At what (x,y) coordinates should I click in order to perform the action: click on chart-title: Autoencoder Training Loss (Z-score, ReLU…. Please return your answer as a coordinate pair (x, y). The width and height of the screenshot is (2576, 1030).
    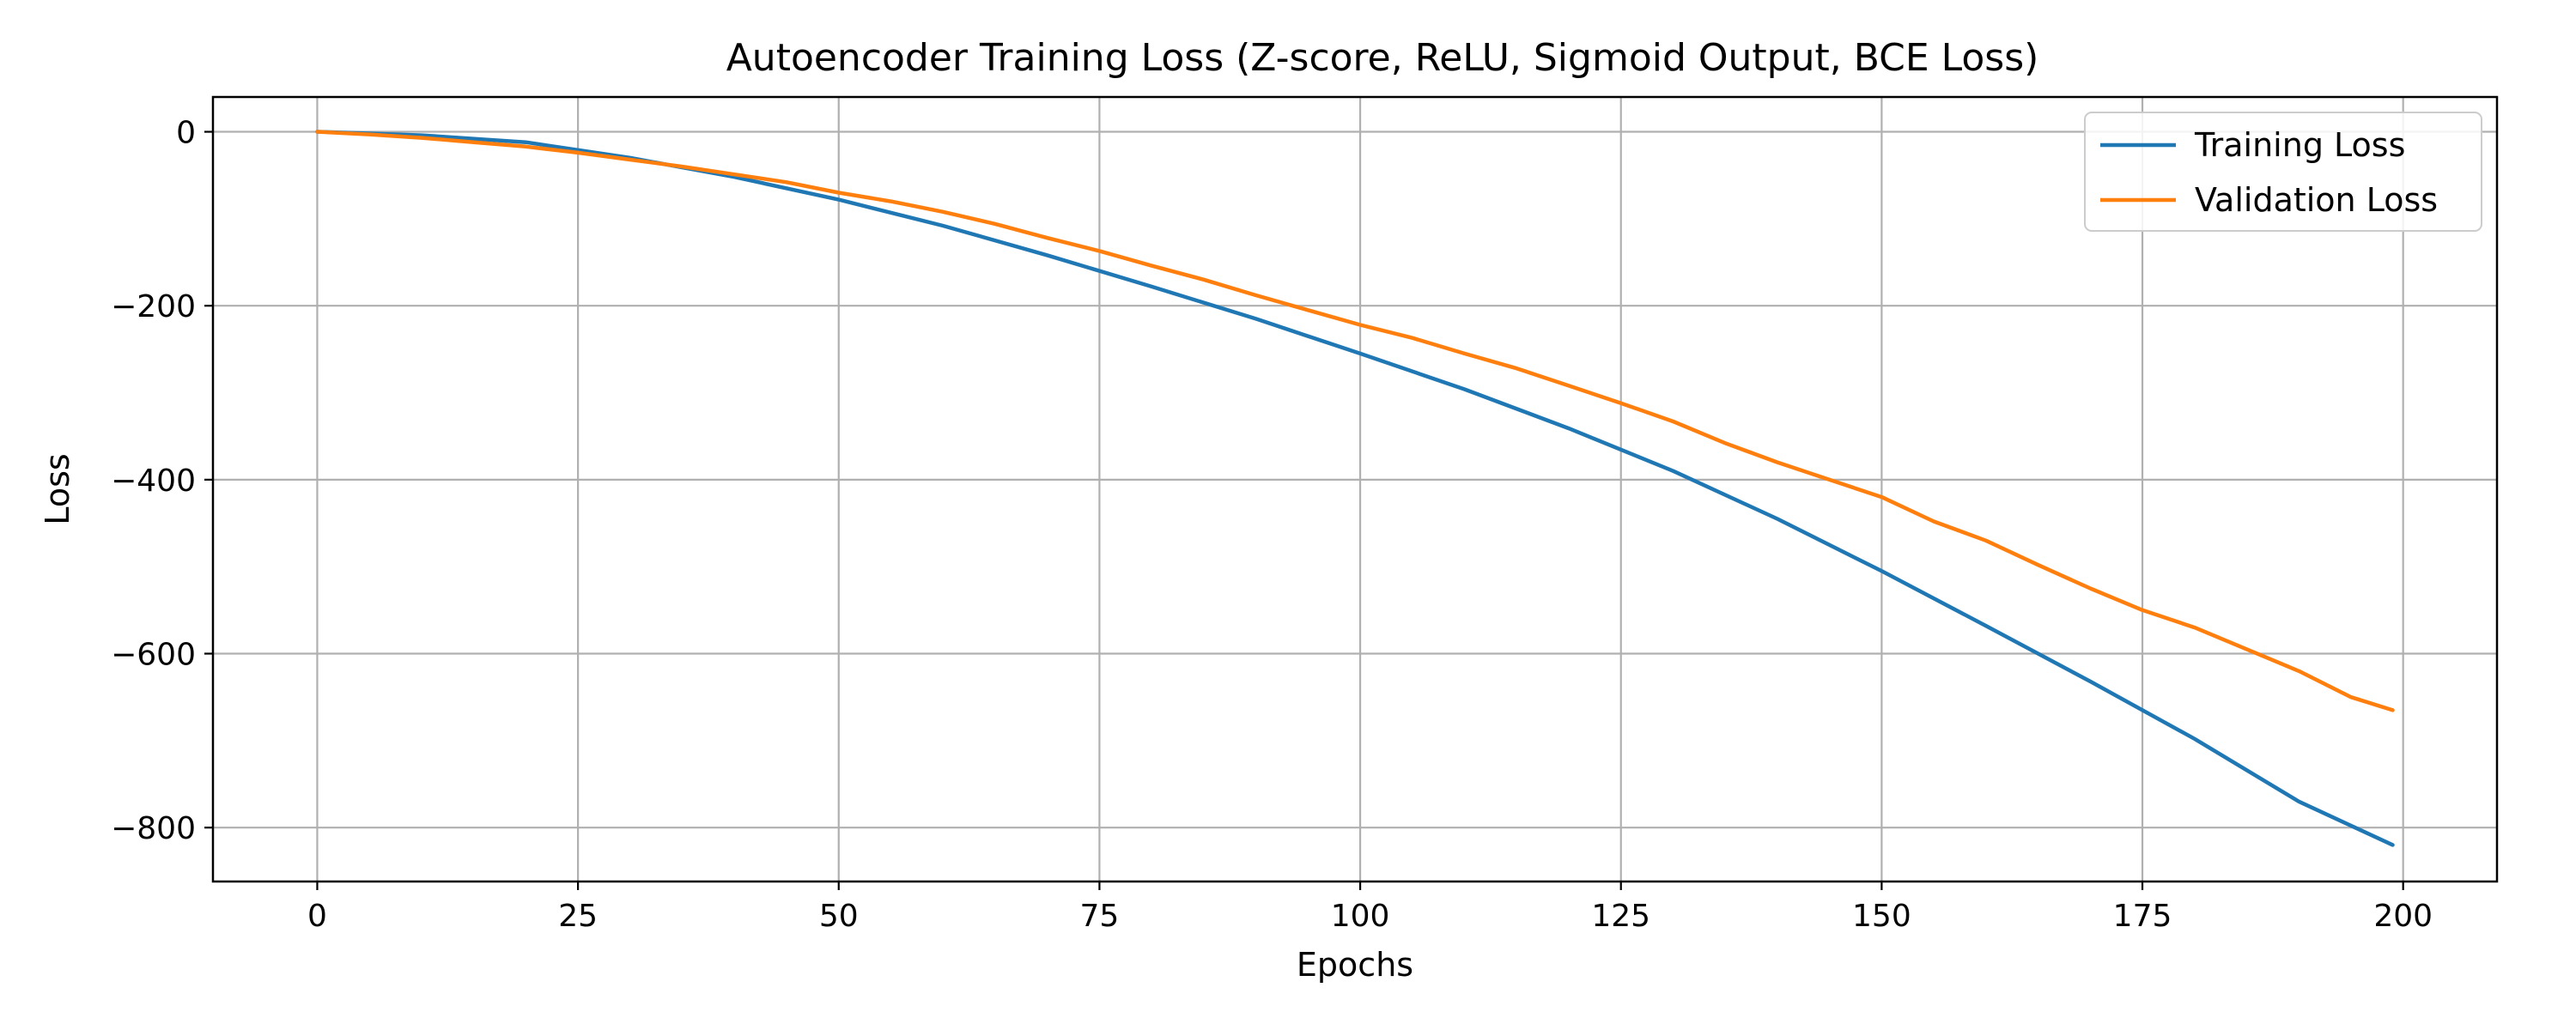
    Looking at the image, I should click on (1382, 58).